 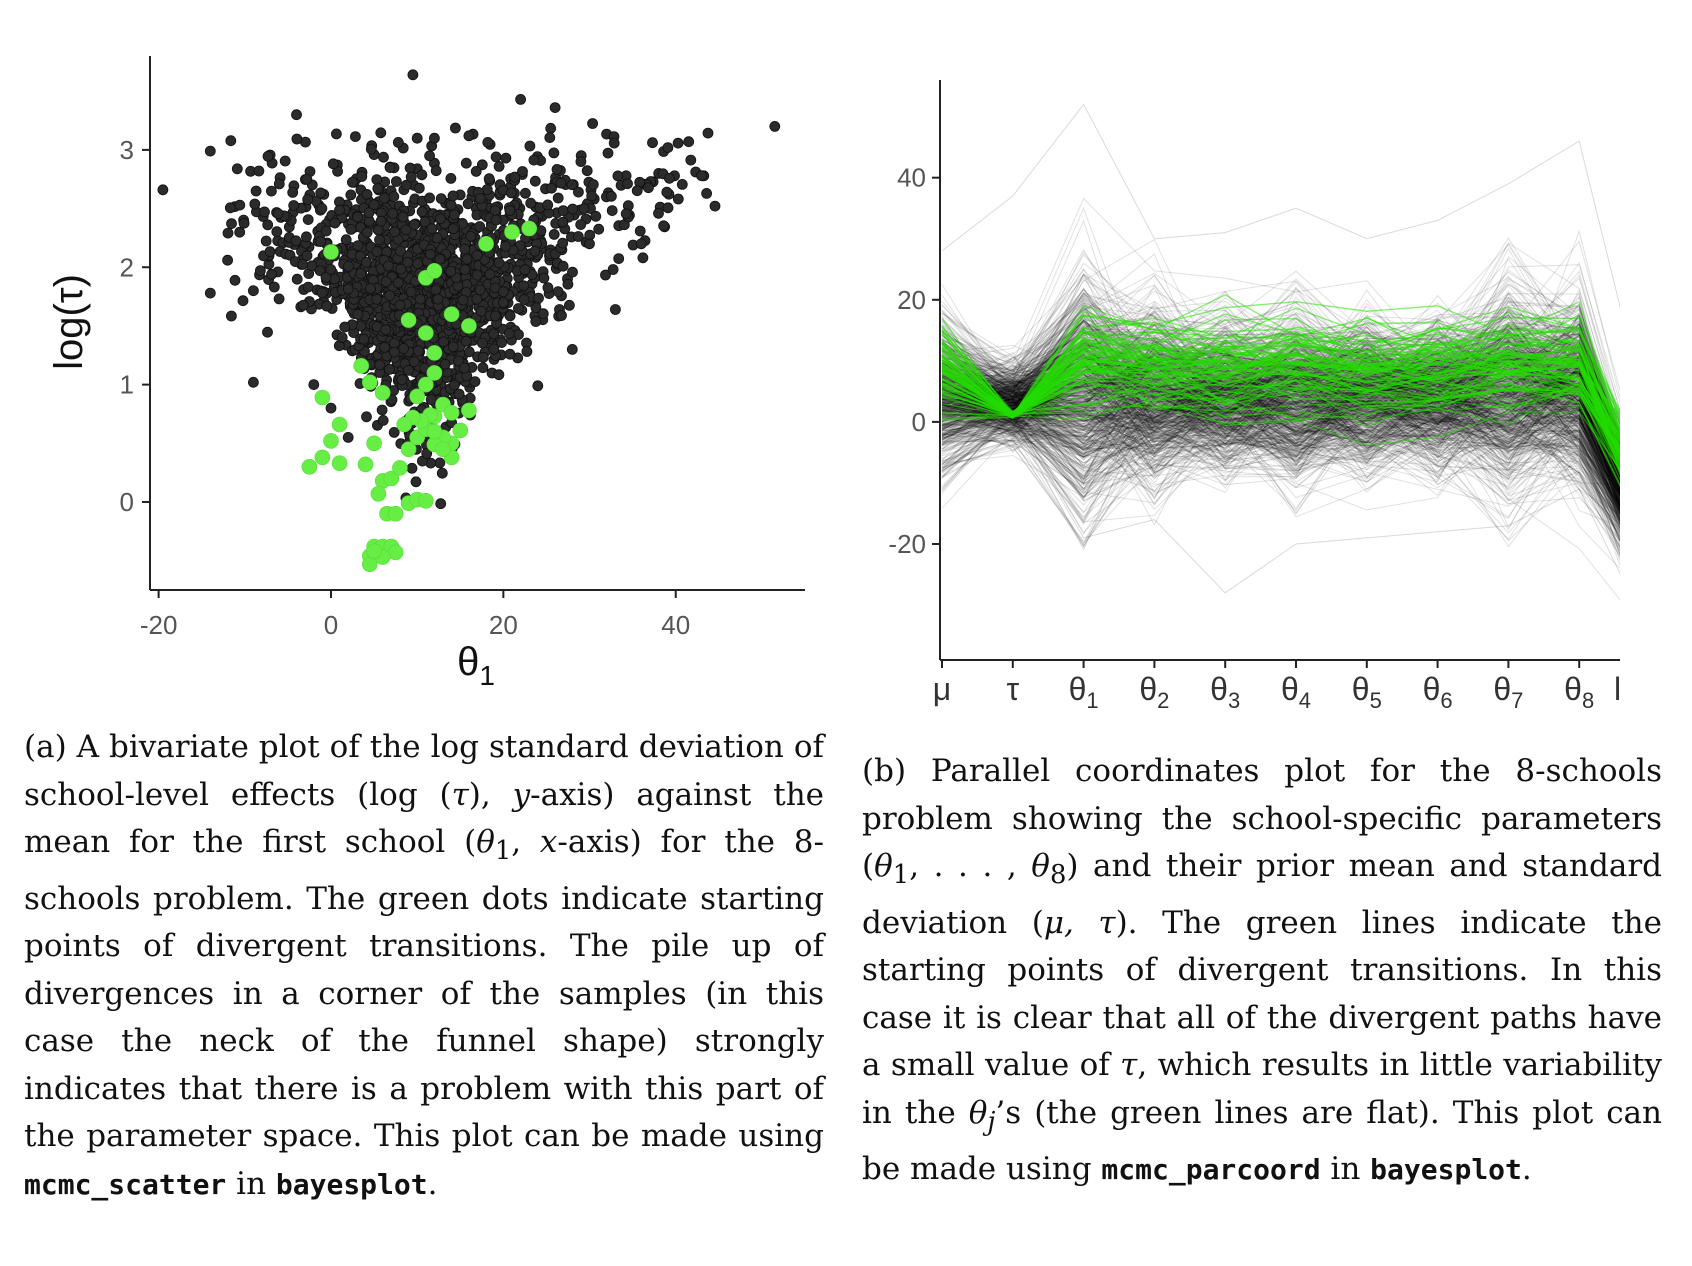 What do you see at coordinates (911, 300) in the screenshot?
I see `y-tick-label: 20` at bounding box center [911, 300].